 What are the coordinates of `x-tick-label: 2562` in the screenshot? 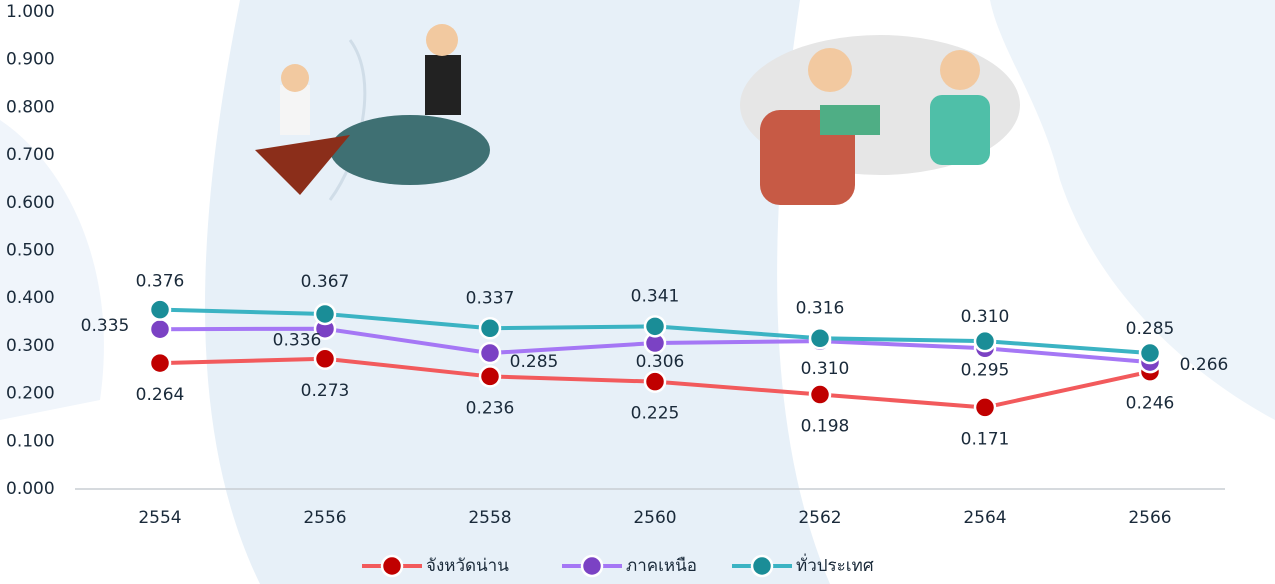 It's located at (819, 518).